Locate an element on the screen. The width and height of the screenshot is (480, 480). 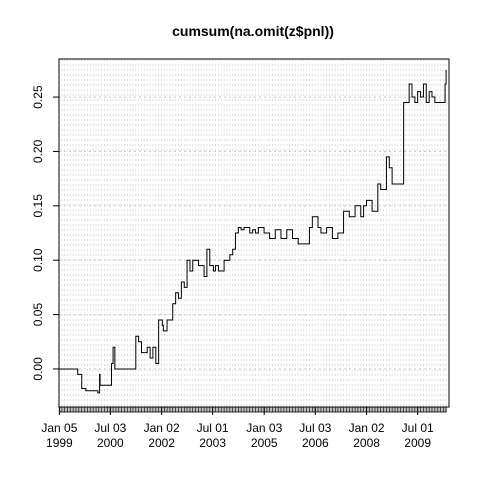
x-tick-label-year: 2008 is located at coordinates (366, 443).